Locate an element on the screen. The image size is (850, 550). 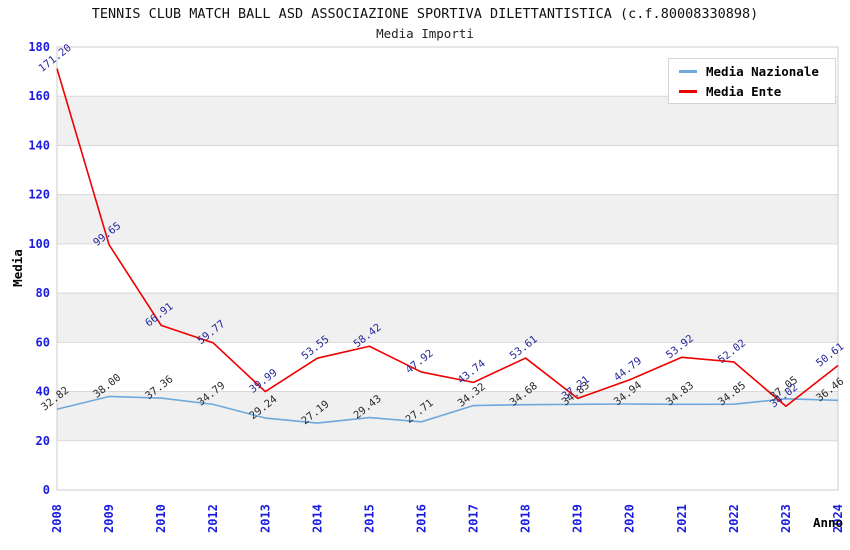
x-tick-label: 2022 is located at coordinates (734, 518).